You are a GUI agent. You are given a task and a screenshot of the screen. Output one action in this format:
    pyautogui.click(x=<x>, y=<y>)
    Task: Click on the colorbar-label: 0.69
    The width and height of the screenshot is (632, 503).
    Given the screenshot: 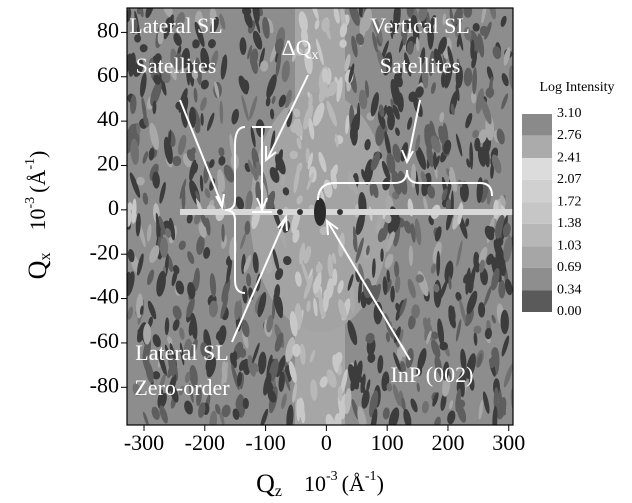 What is the action you would take?
    pyautogui.click(x=569, y=267)
    